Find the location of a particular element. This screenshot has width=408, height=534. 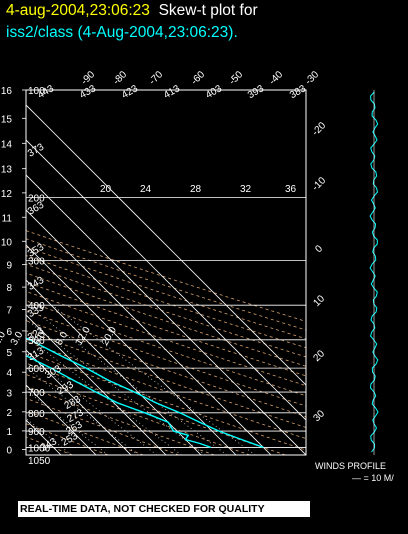

height-tick-label: 11 is located at coordinates (7, 218).